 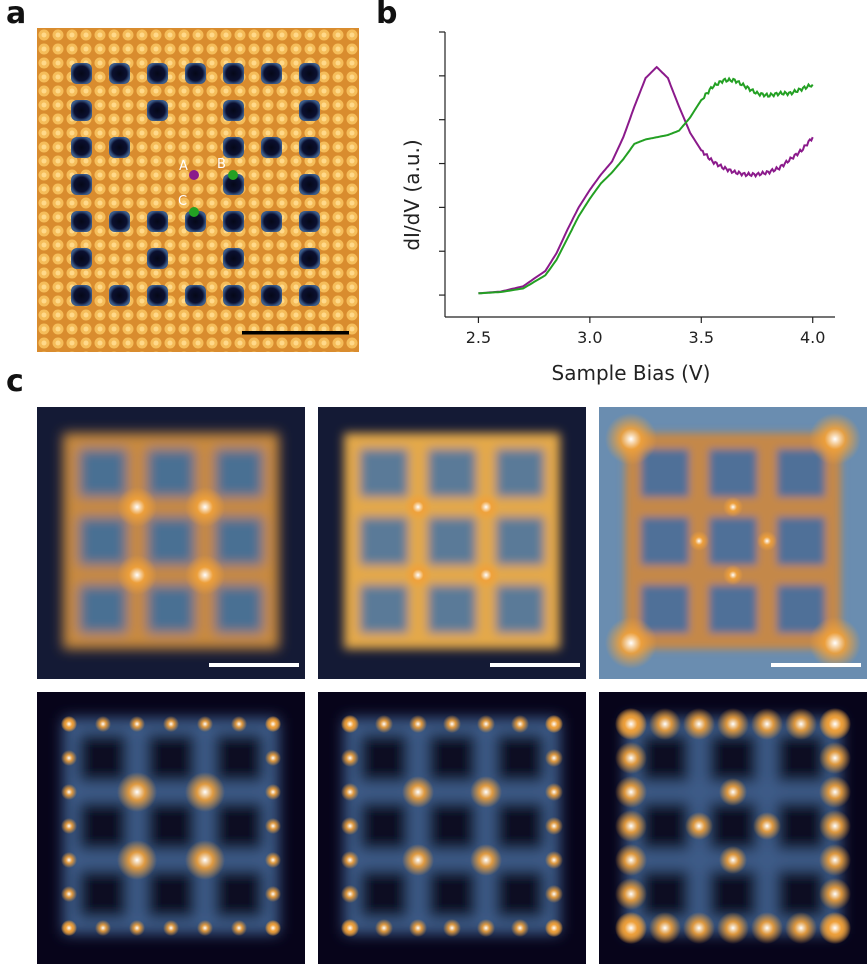 What do you see at coordinates (182, 201) in the screenshot?
I see `point-label-c: C` at bounding box center [182, 201].